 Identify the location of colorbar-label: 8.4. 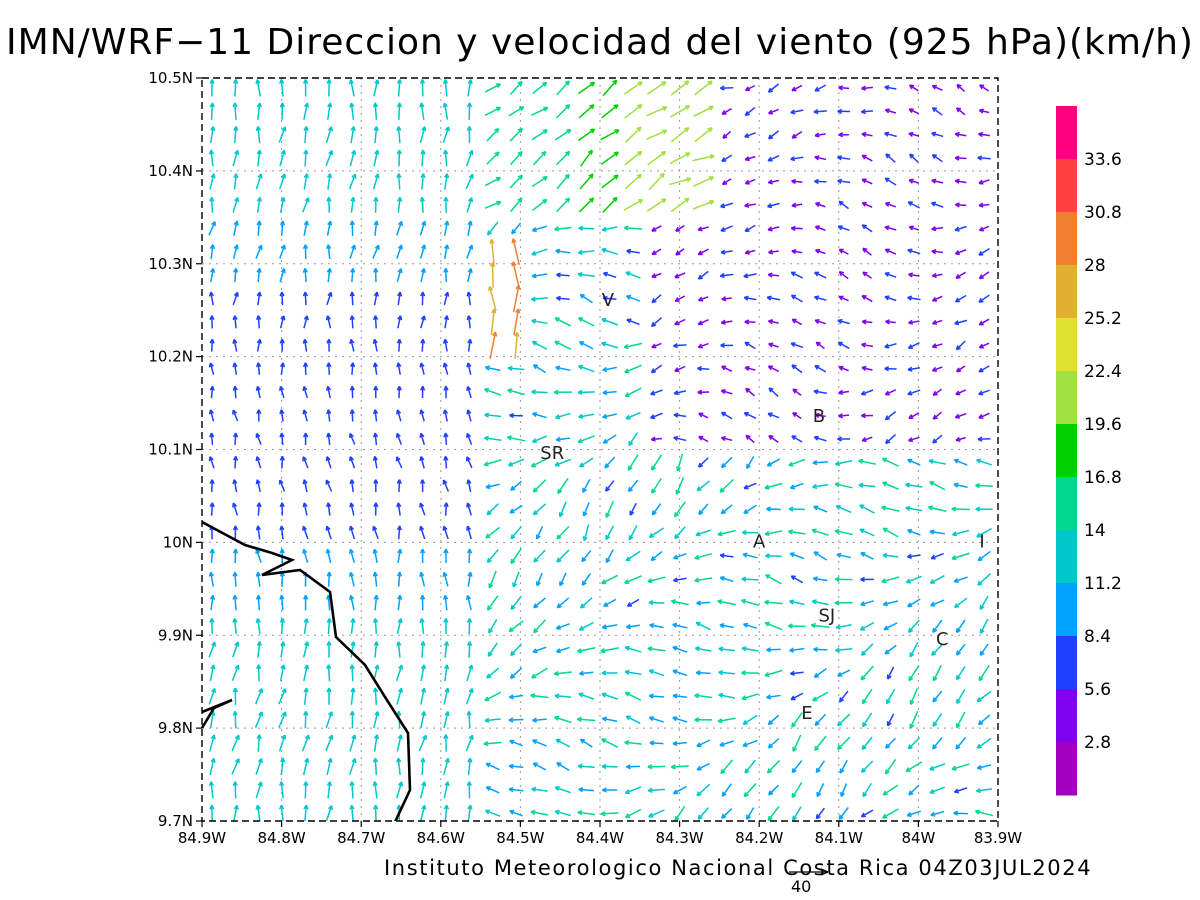
(1097, 637).